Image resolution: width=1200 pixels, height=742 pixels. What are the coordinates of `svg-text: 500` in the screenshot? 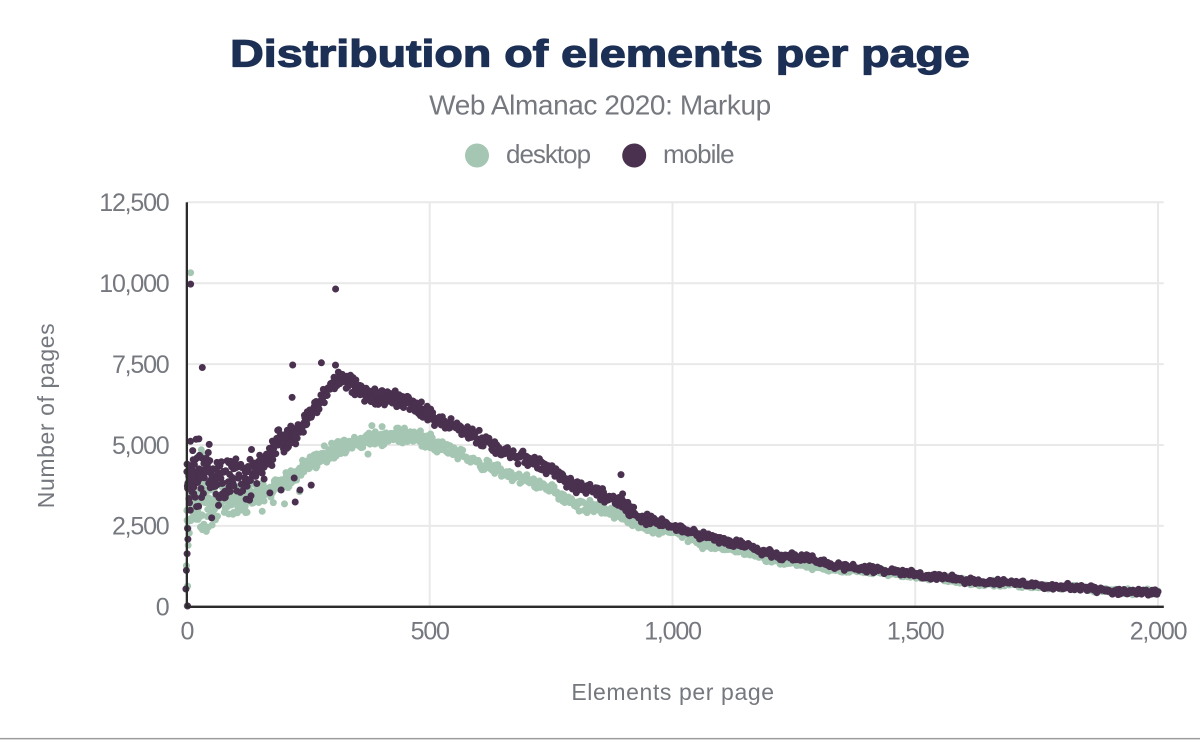 It's located at (430, 631).